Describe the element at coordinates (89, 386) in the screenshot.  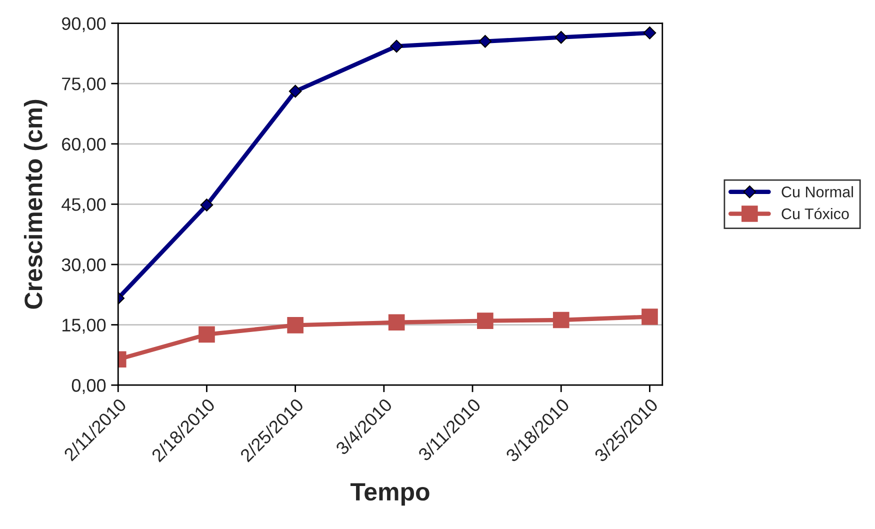
I see `y-tick-label: 0,00` at that location.